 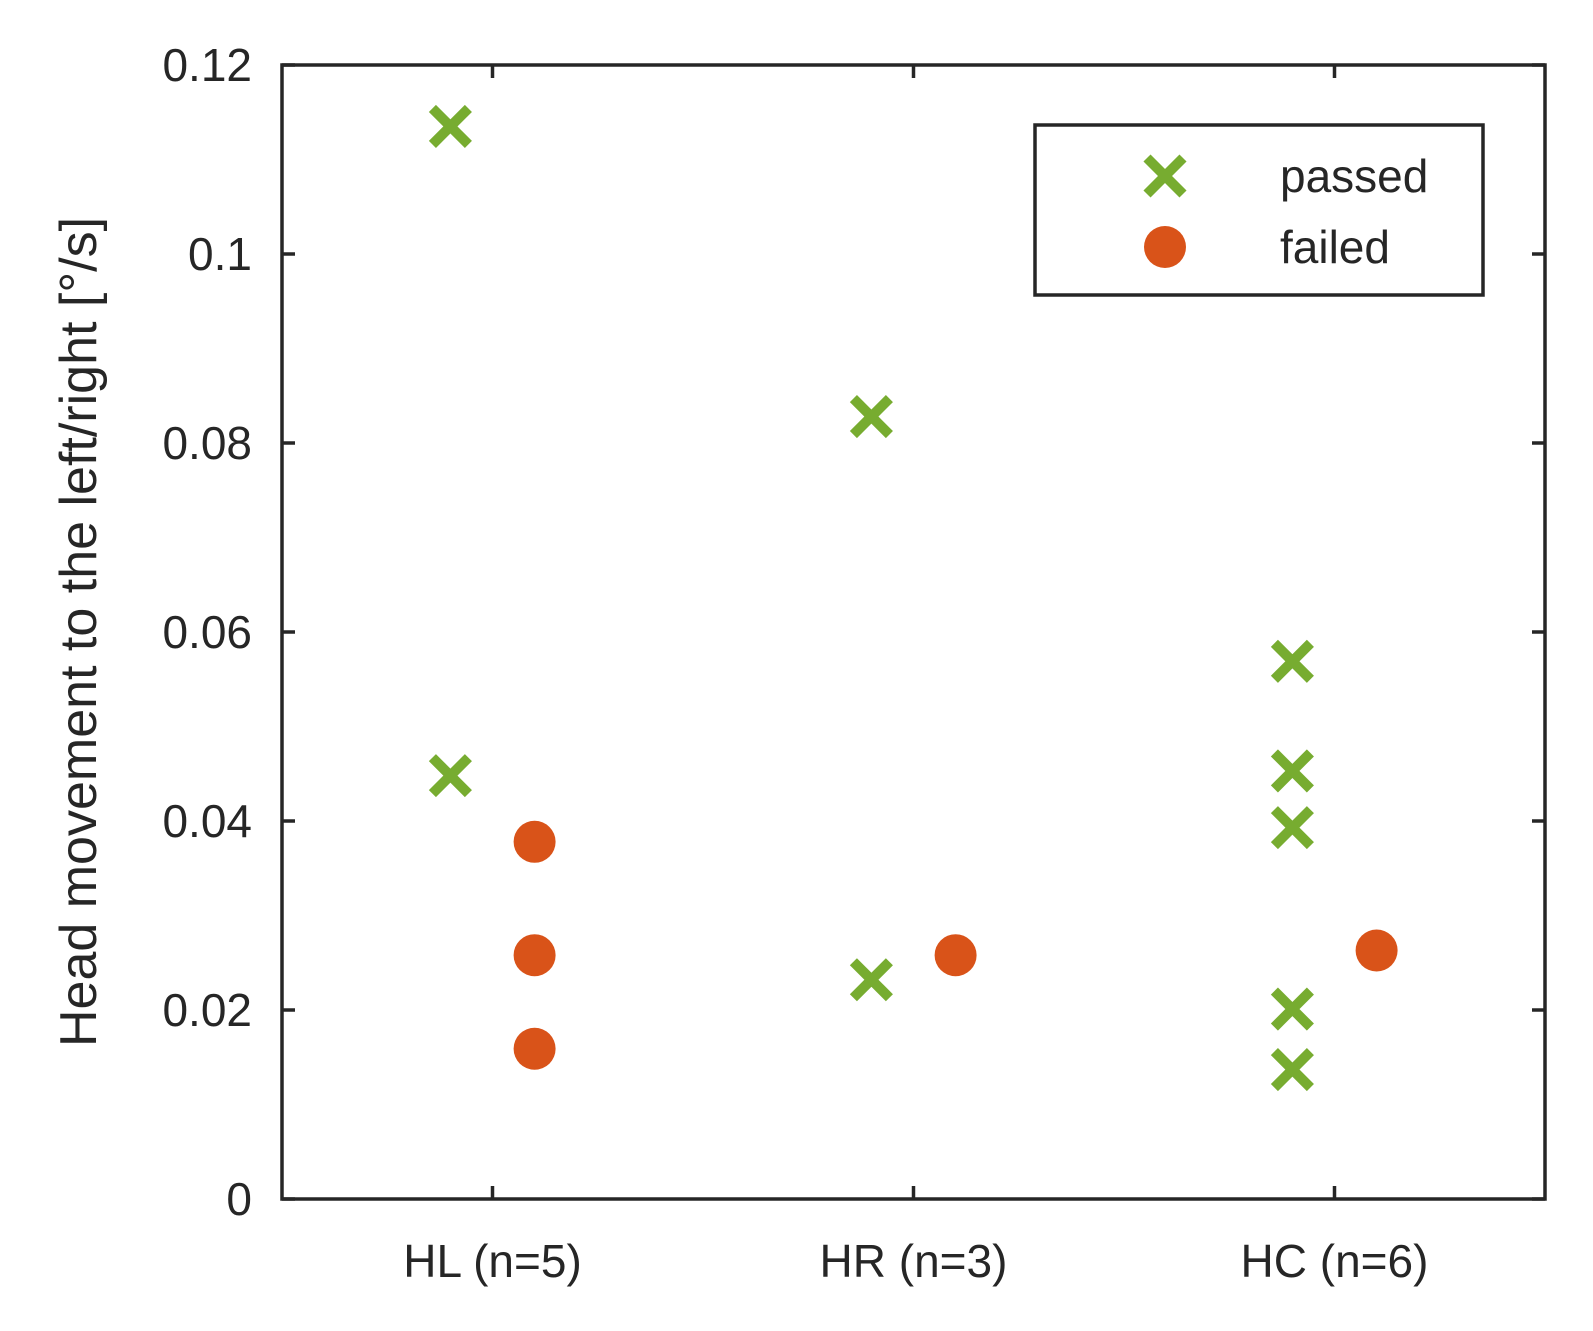 I want to click on x-tick-label: HC (n=6), so click(x=1335, y=1261).